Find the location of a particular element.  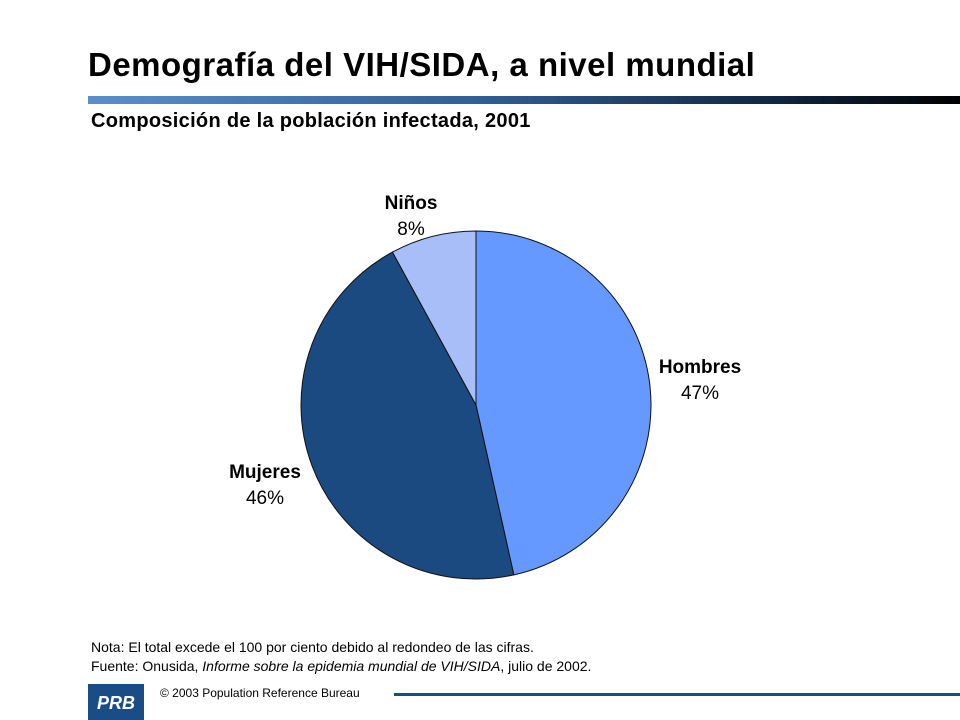

slice-label-niños: Niños is located at coordinates (411, 203).